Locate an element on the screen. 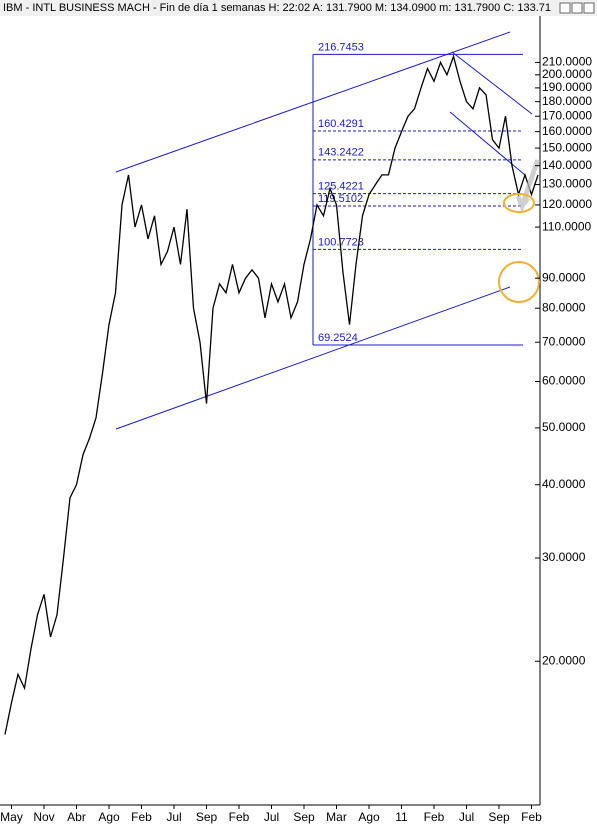 This screenshot has height=826, width=597. y-tick-label: 70.0000 is located at coordinates (564, 341).